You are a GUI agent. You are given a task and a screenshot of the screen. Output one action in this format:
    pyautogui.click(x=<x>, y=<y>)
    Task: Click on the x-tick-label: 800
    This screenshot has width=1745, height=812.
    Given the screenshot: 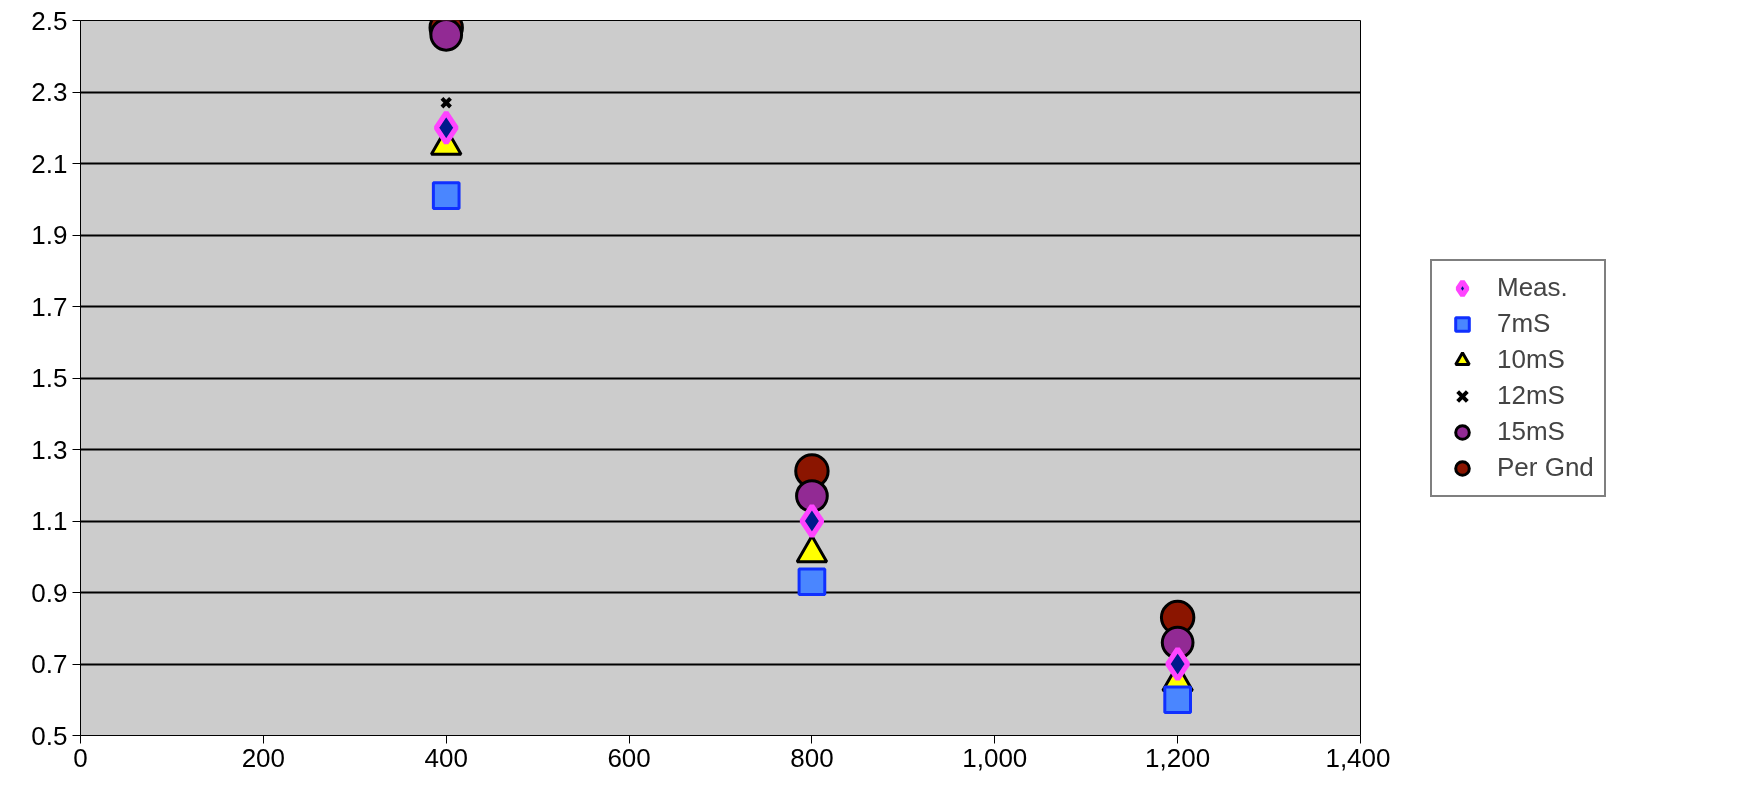 What is the action you would take?
    pyautogui.click(x=812, y=757)
    